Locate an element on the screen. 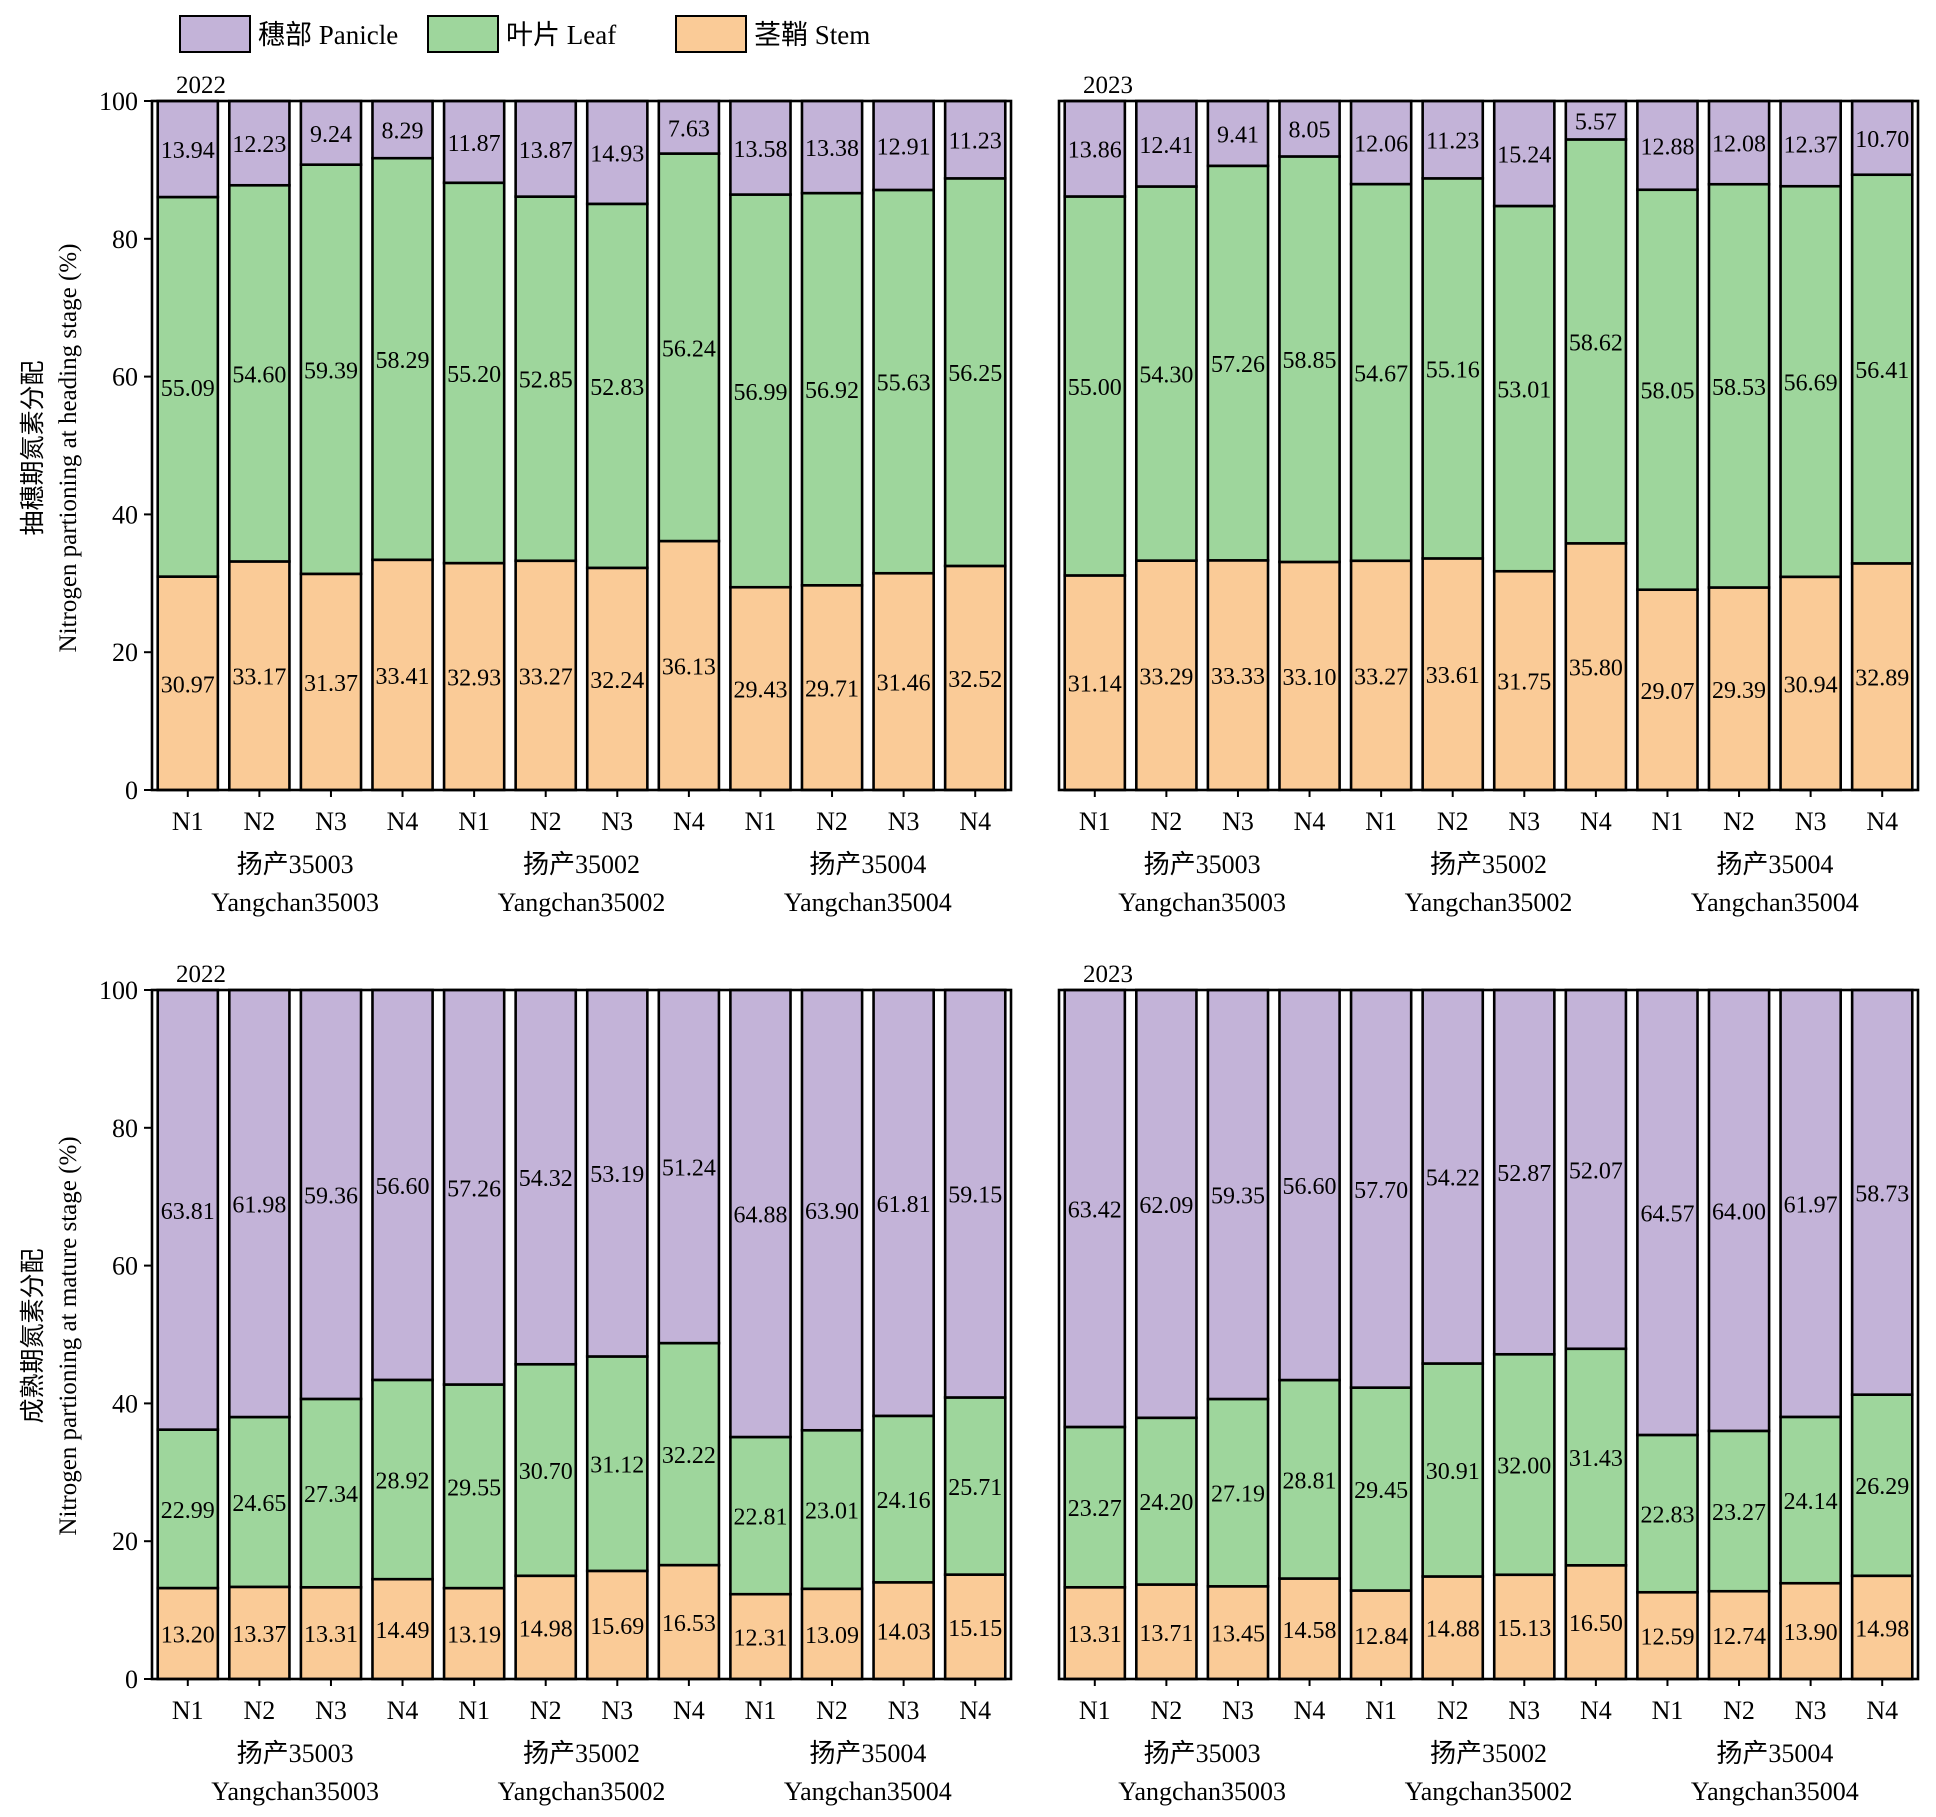 Image resolution: width=1936 pixels, height=1817 pixels. data-label-panicle: 12.88 is located at coordinates (1667, 147).